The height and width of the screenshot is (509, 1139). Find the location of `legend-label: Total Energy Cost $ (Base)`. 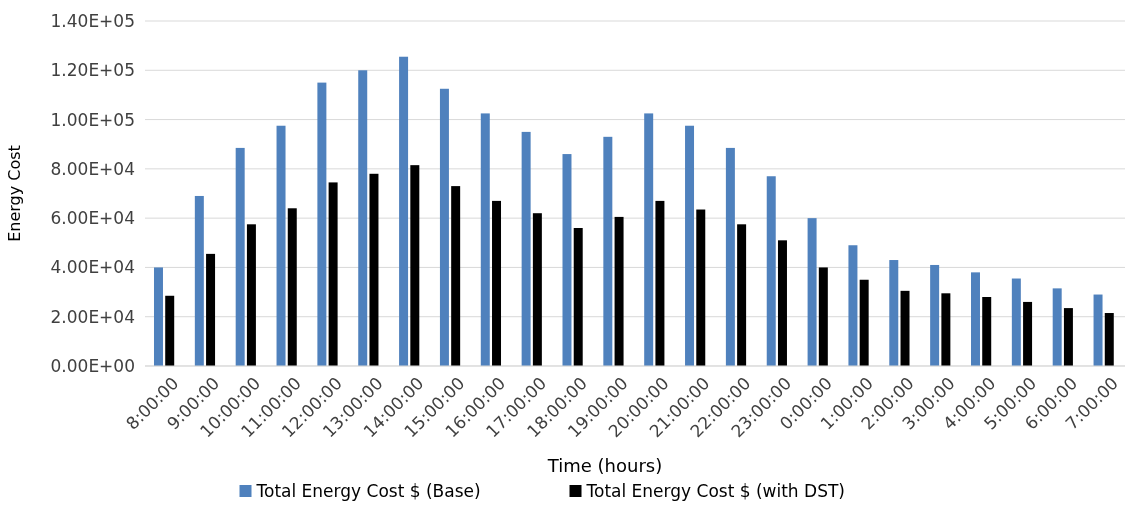

legend-label: Total Energy Cost $ (Base) is located at coordinates (368, 491).